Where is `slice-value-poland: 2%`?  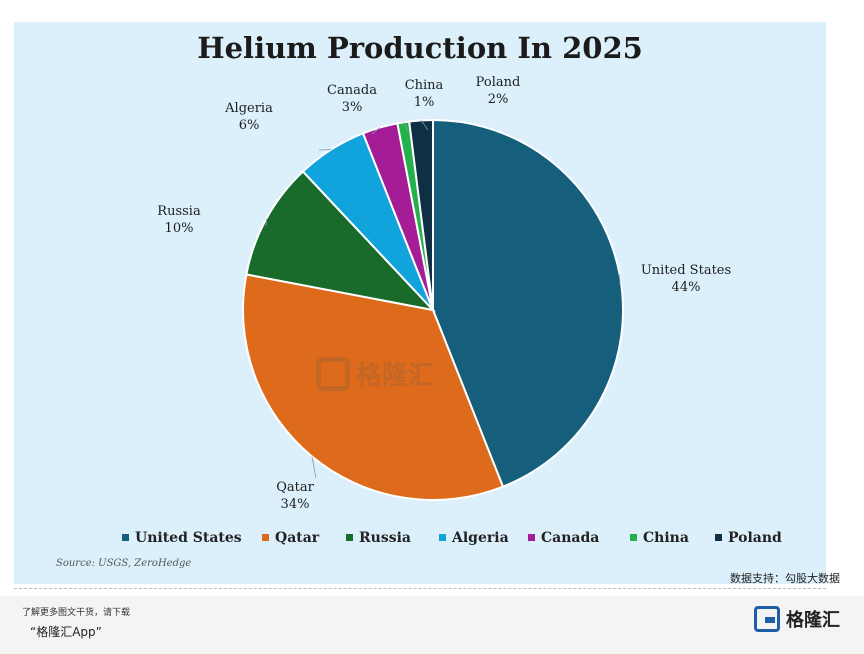 slice-value-poland: 2% is located at coordinates (498, 99).